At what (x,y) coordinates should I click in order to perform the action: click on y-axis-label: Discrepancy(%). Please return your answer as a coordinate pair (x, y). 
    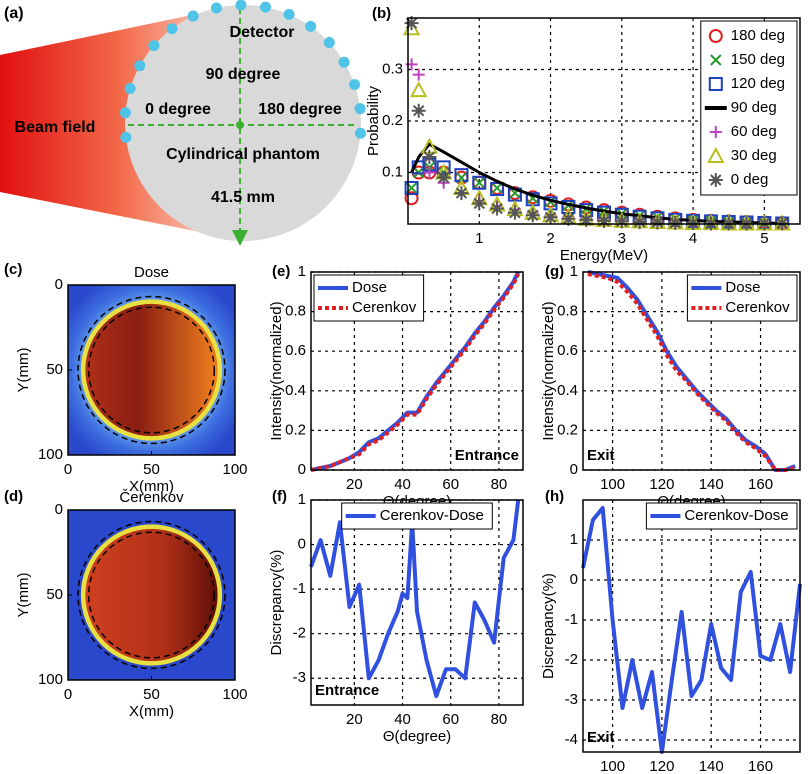
    Looking at the image, I should click on (276, 603).